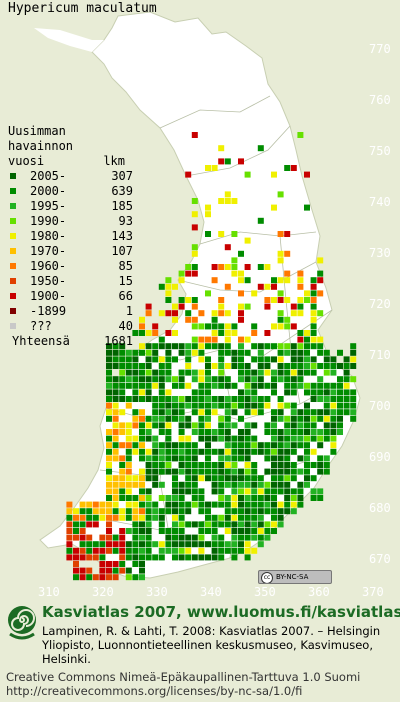 This screenshot has height=702, width=400. What do you see at coordinates (48, 236) in the screenshot?
I see `legend-period: 1980-` at bounding box center [48, 236].